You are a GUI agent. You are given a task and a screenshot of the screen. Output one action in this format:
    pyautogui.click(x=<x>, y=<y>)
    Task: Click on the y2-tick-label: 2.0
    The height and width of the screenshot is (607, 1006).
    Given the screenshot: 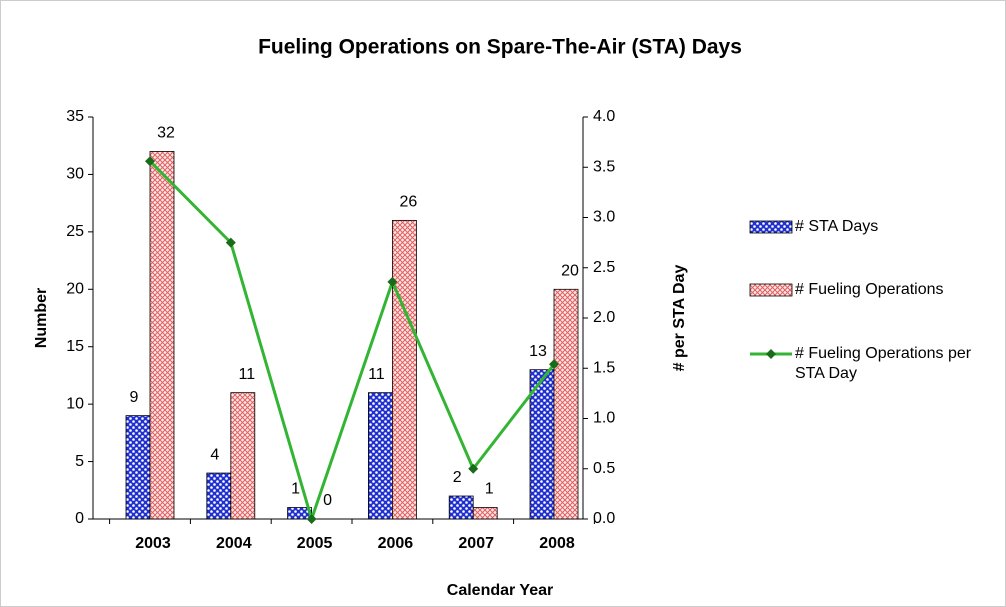 What is the action you would take?
    pyautogui.click(x=604, y=317)
    